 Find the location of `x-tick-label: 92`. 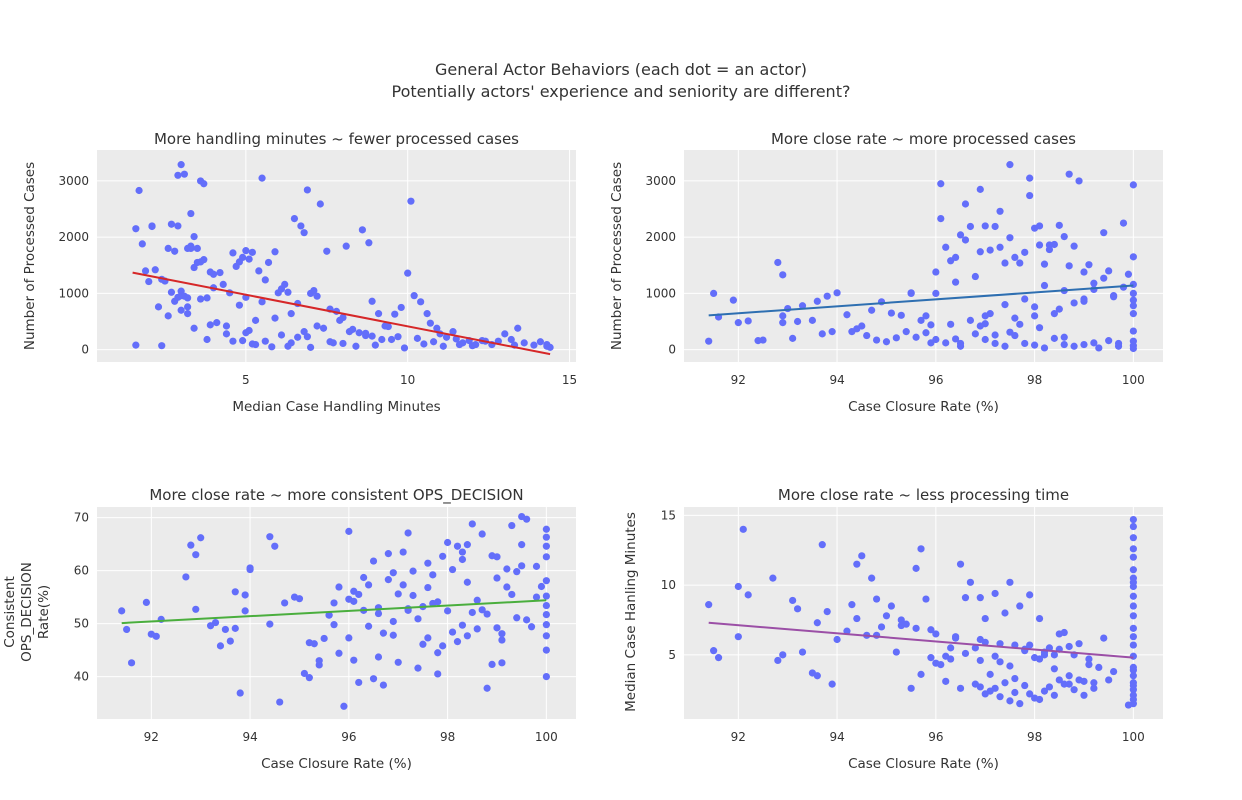

x-tick-label: 92 is located at coordinates (738, 380).